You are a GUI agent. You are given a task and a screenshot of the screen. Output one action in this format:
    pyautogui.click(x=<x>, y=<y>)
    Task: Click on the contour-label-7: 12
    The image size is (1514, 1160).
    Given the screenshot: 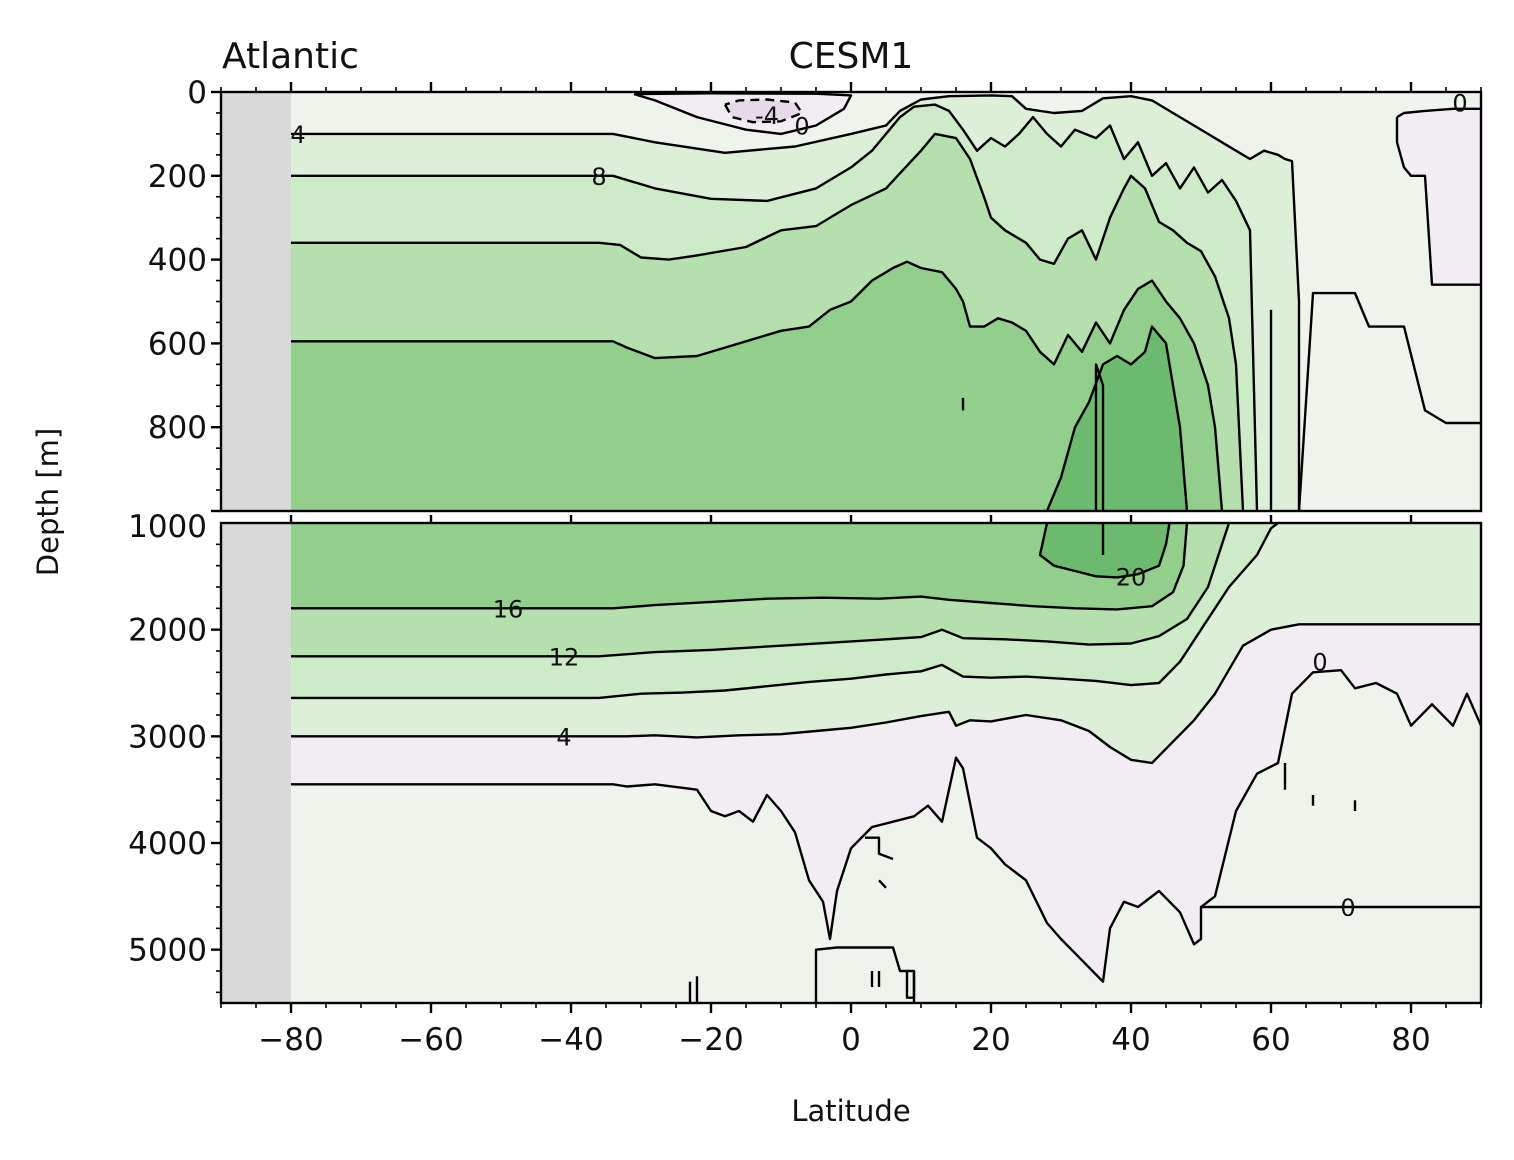 What is the action you would take?
    pyautogui.click(x=564, y=657)
    